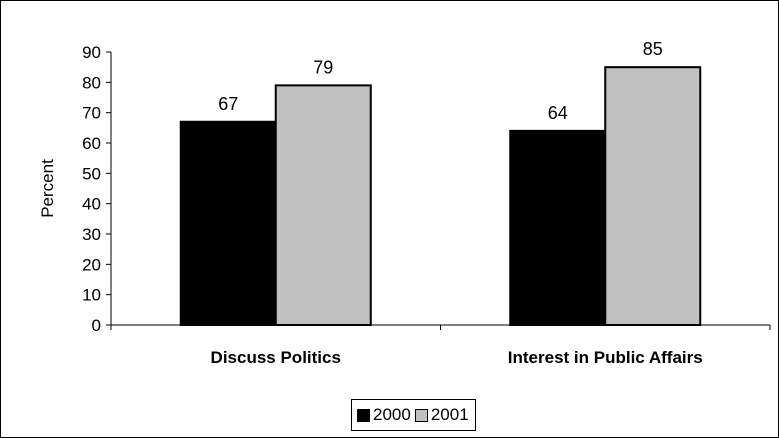  What do you see at coordinates (276, 357) in the screenshot?
I see `category-label: Discuss Politics` at bounding box center [276, 357].